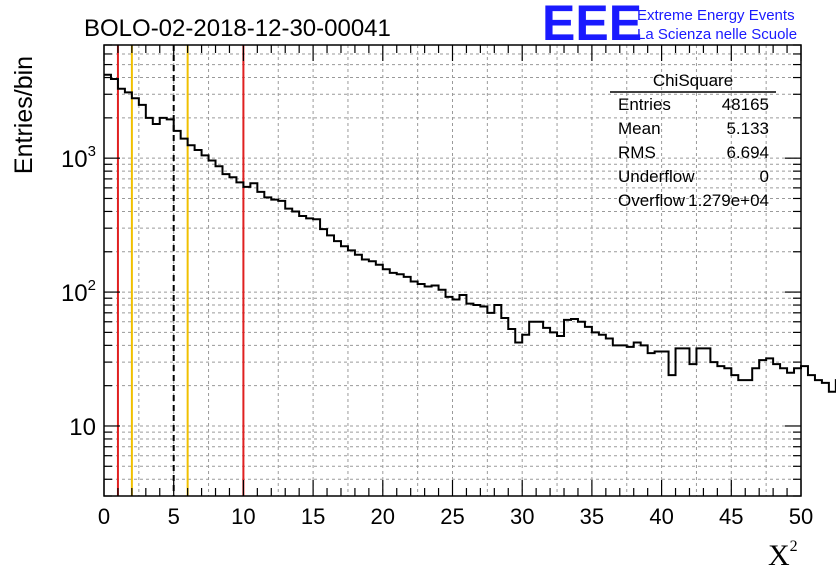 The height and width of the screenshot is (572, 836). I want to click on x-tick-label: 20, so click(383, 516).